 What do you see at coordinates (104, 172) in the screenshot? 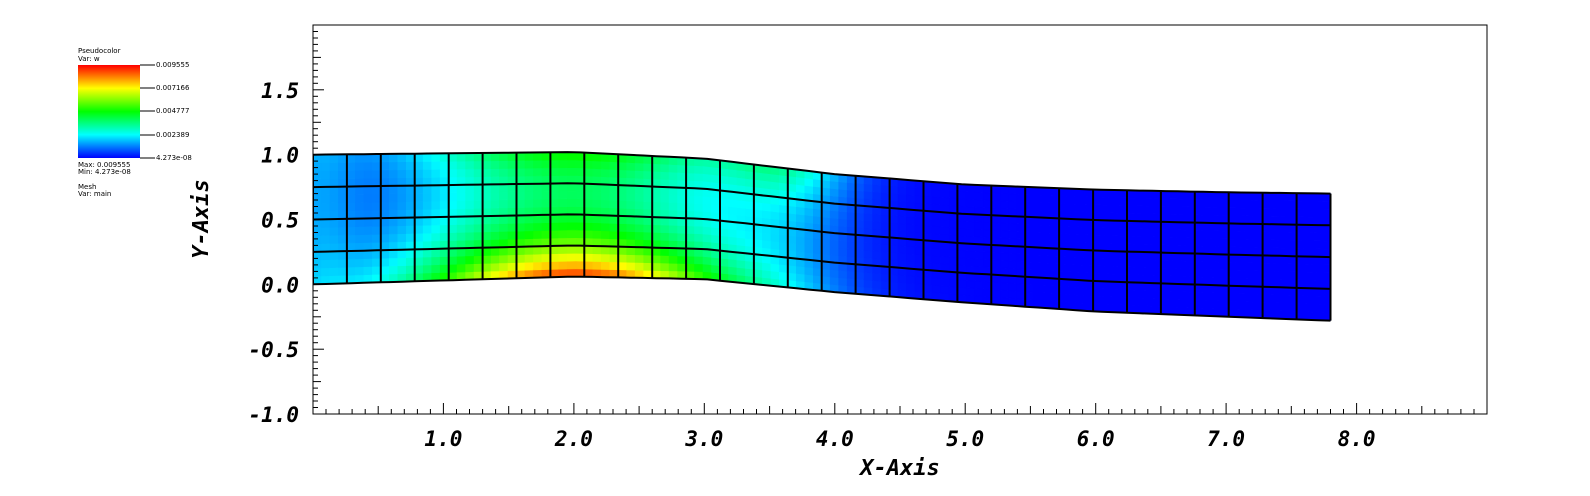
I see `legend-min-label: Min: 4.273e-08` at bounding box center [104, 172].